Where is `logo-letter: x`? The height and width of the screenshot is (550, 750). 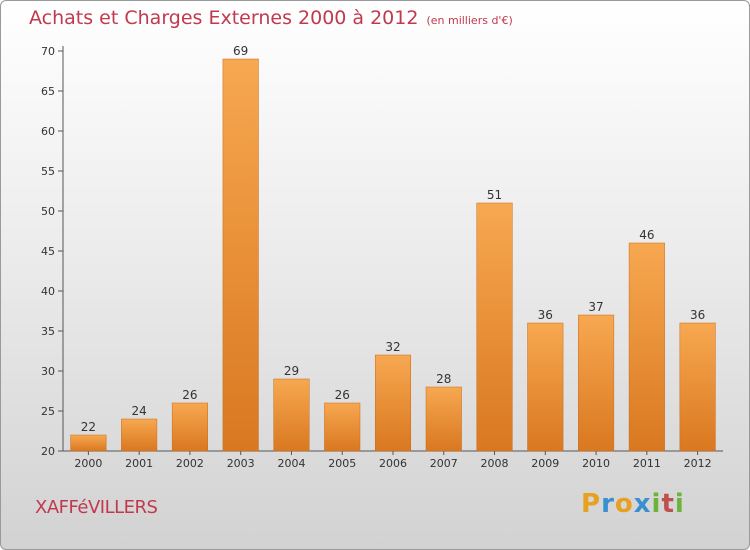
logo-letter: x is located at coordinates (642, 504).